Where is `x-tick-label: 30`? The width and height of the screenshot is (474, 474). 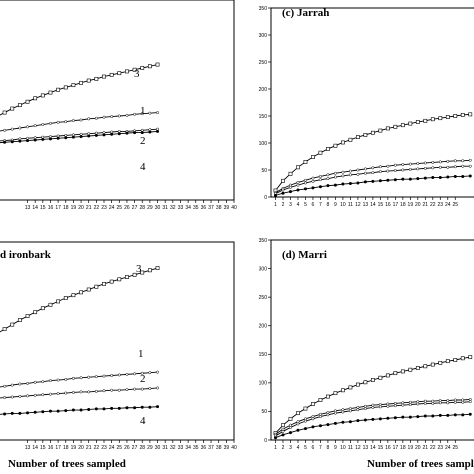
x-tick-label: 30 is located at coordinates (158, 448).